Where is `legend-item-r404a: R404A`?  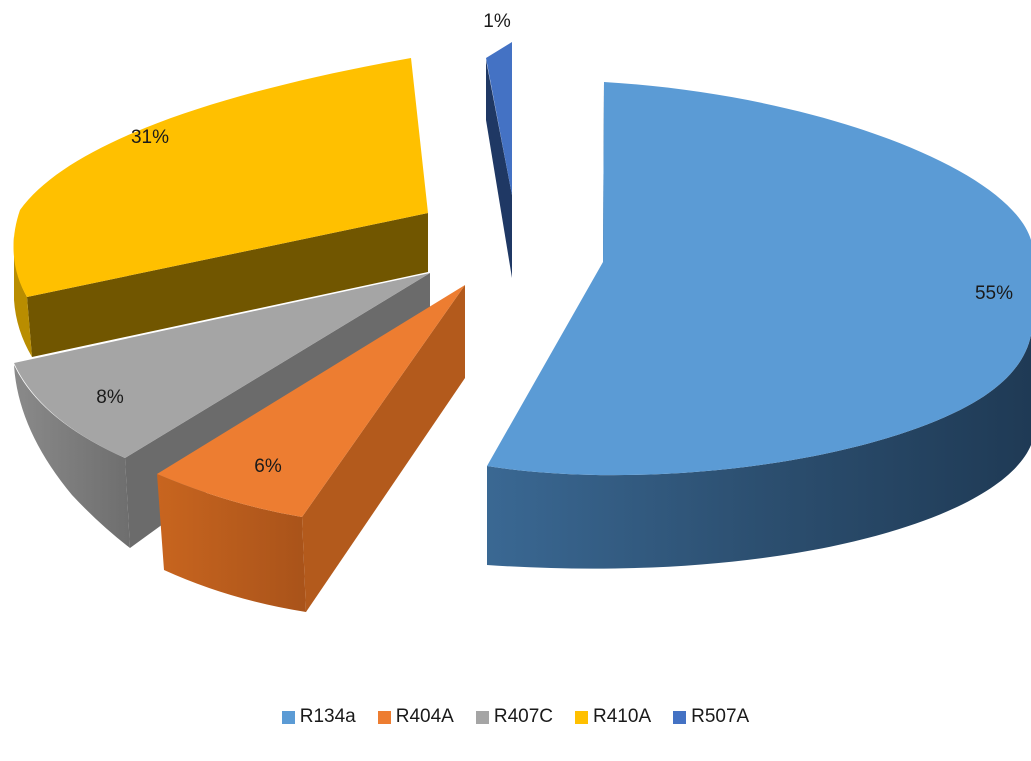
legend-item-r404a: R404A is located at coordinates (415, 717).